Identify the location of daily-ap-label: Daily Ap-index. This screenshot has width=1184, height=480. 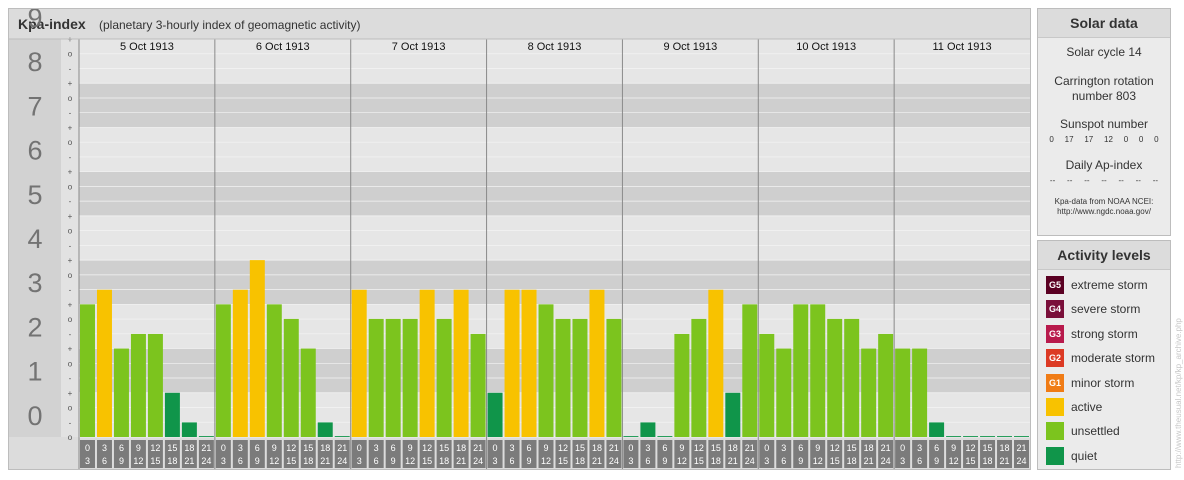
(1104, 165).